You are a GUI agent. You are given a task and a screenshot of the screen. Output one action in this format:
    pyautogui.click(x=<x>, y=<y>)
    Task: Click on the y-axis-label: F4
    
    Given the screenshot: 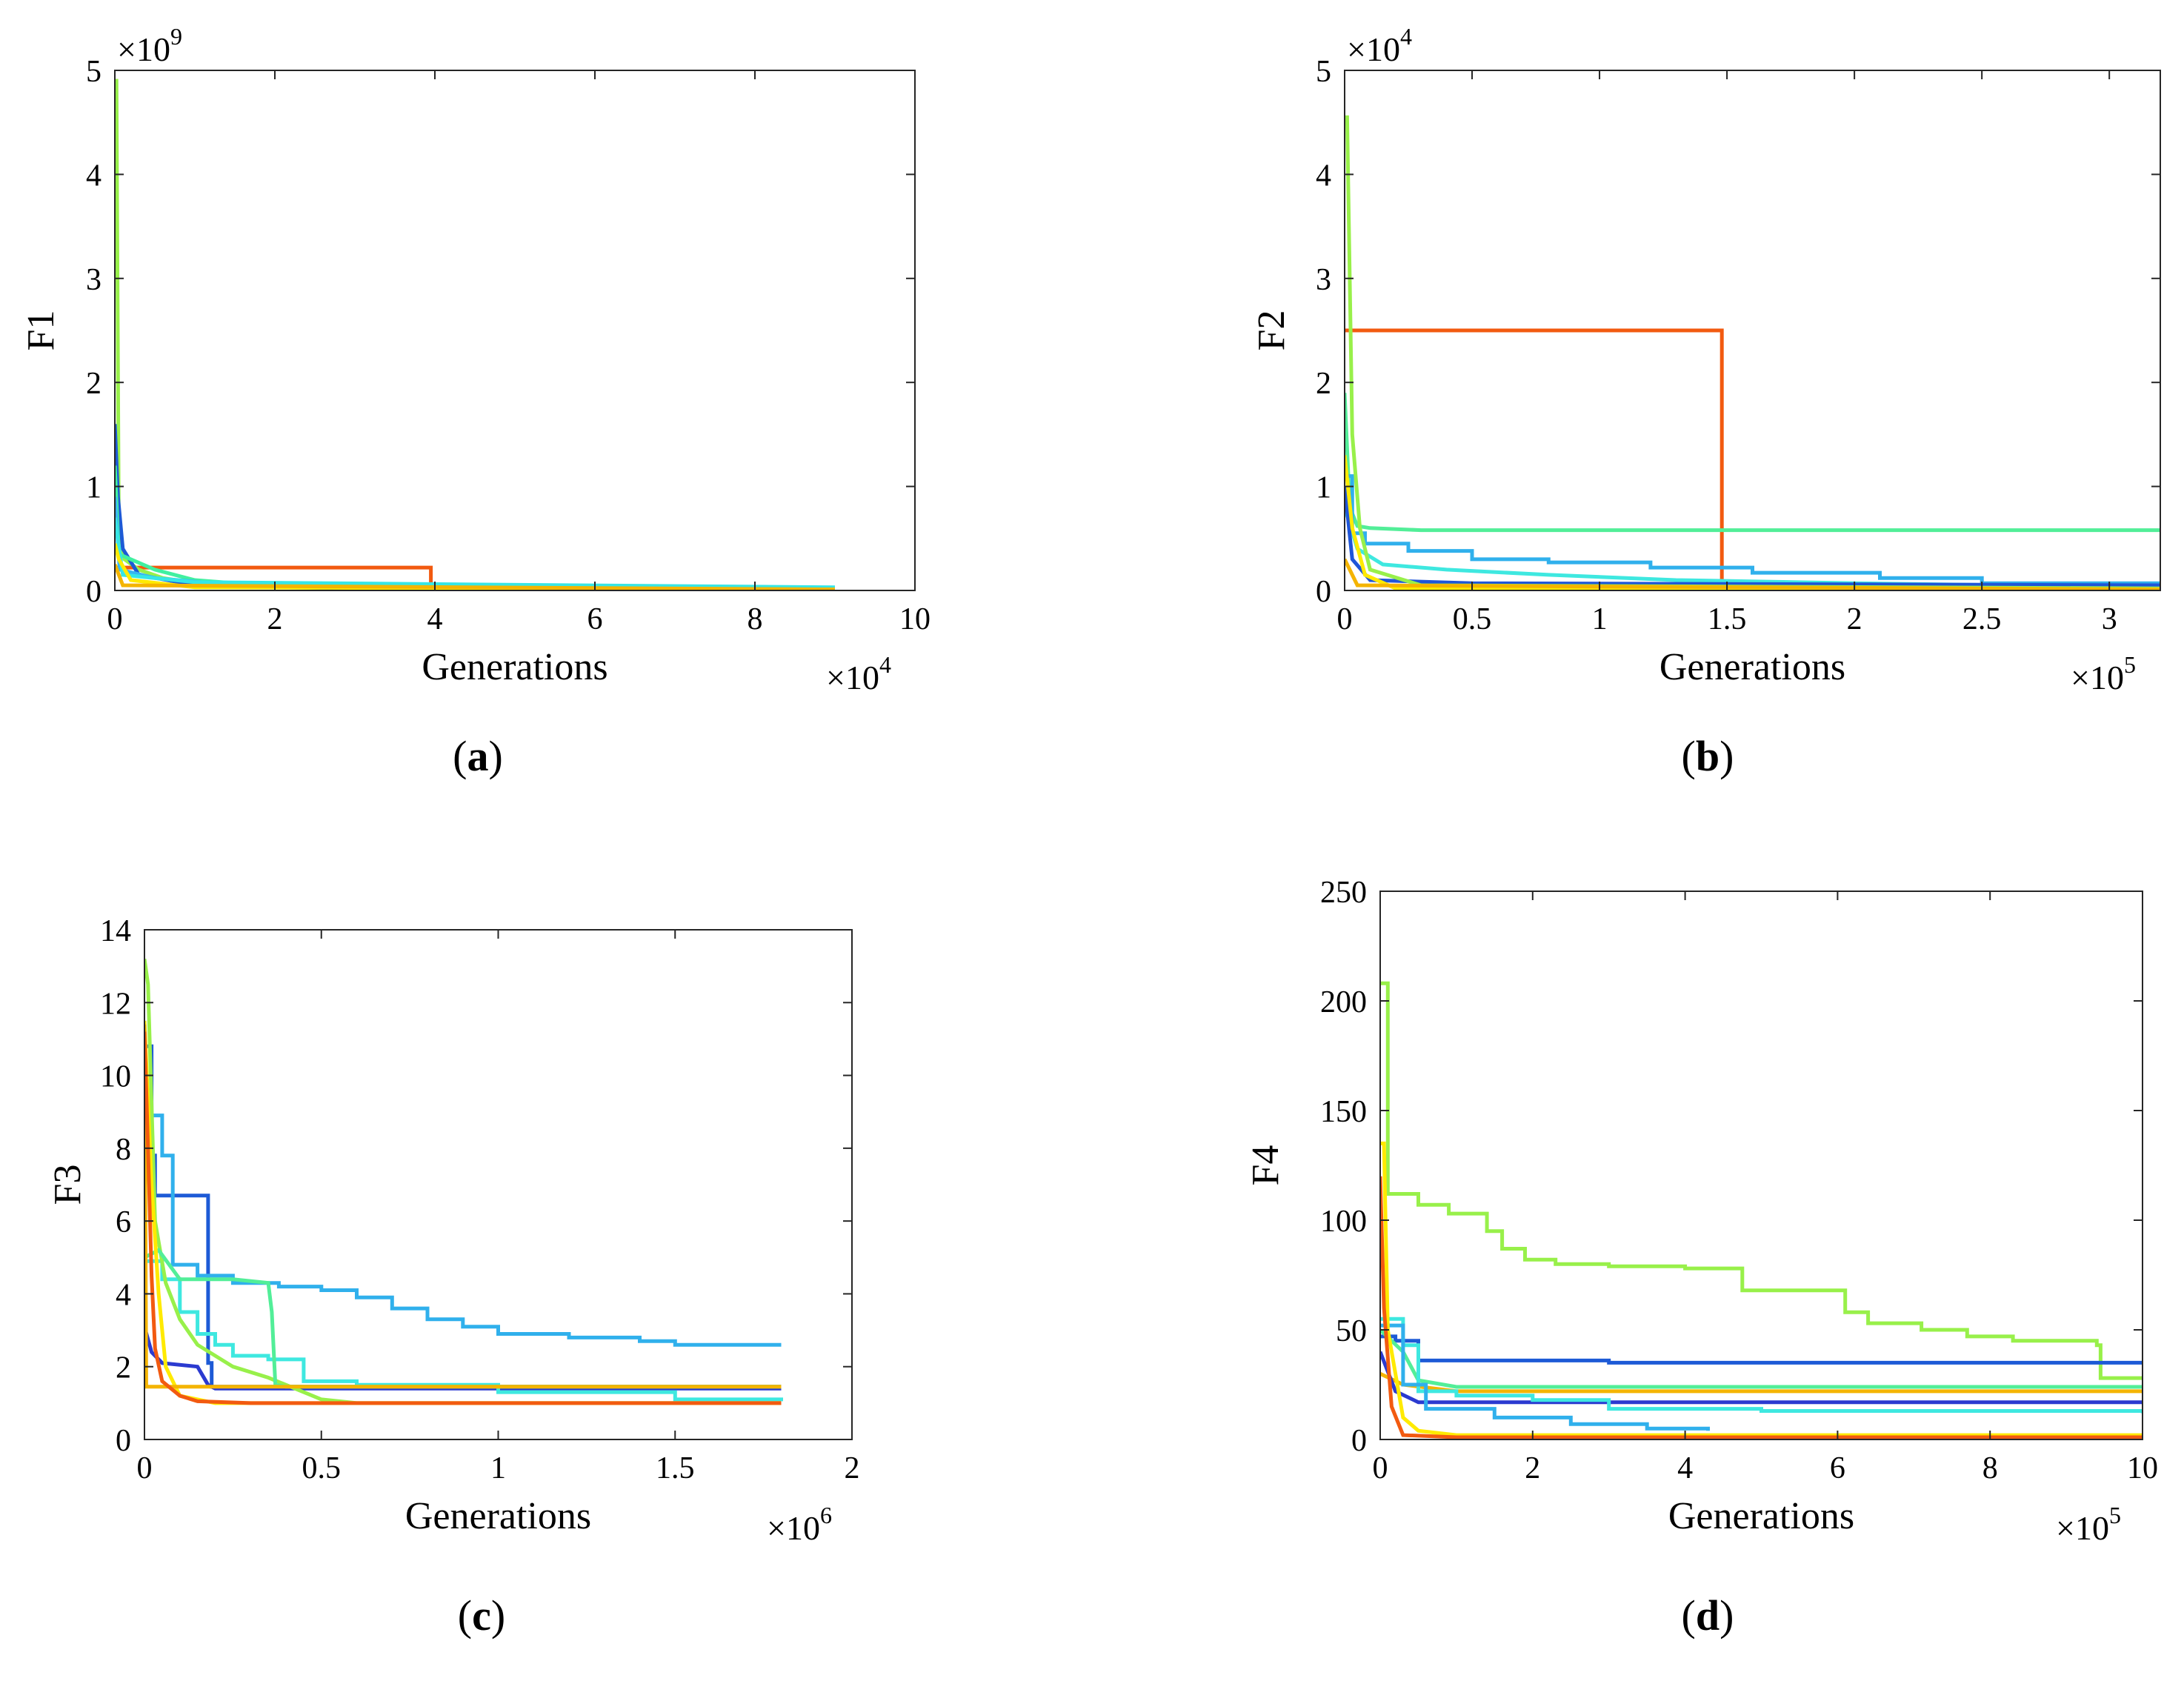 What is the action you would take?
    pyautogui.click(x=1266, y=1165)
    